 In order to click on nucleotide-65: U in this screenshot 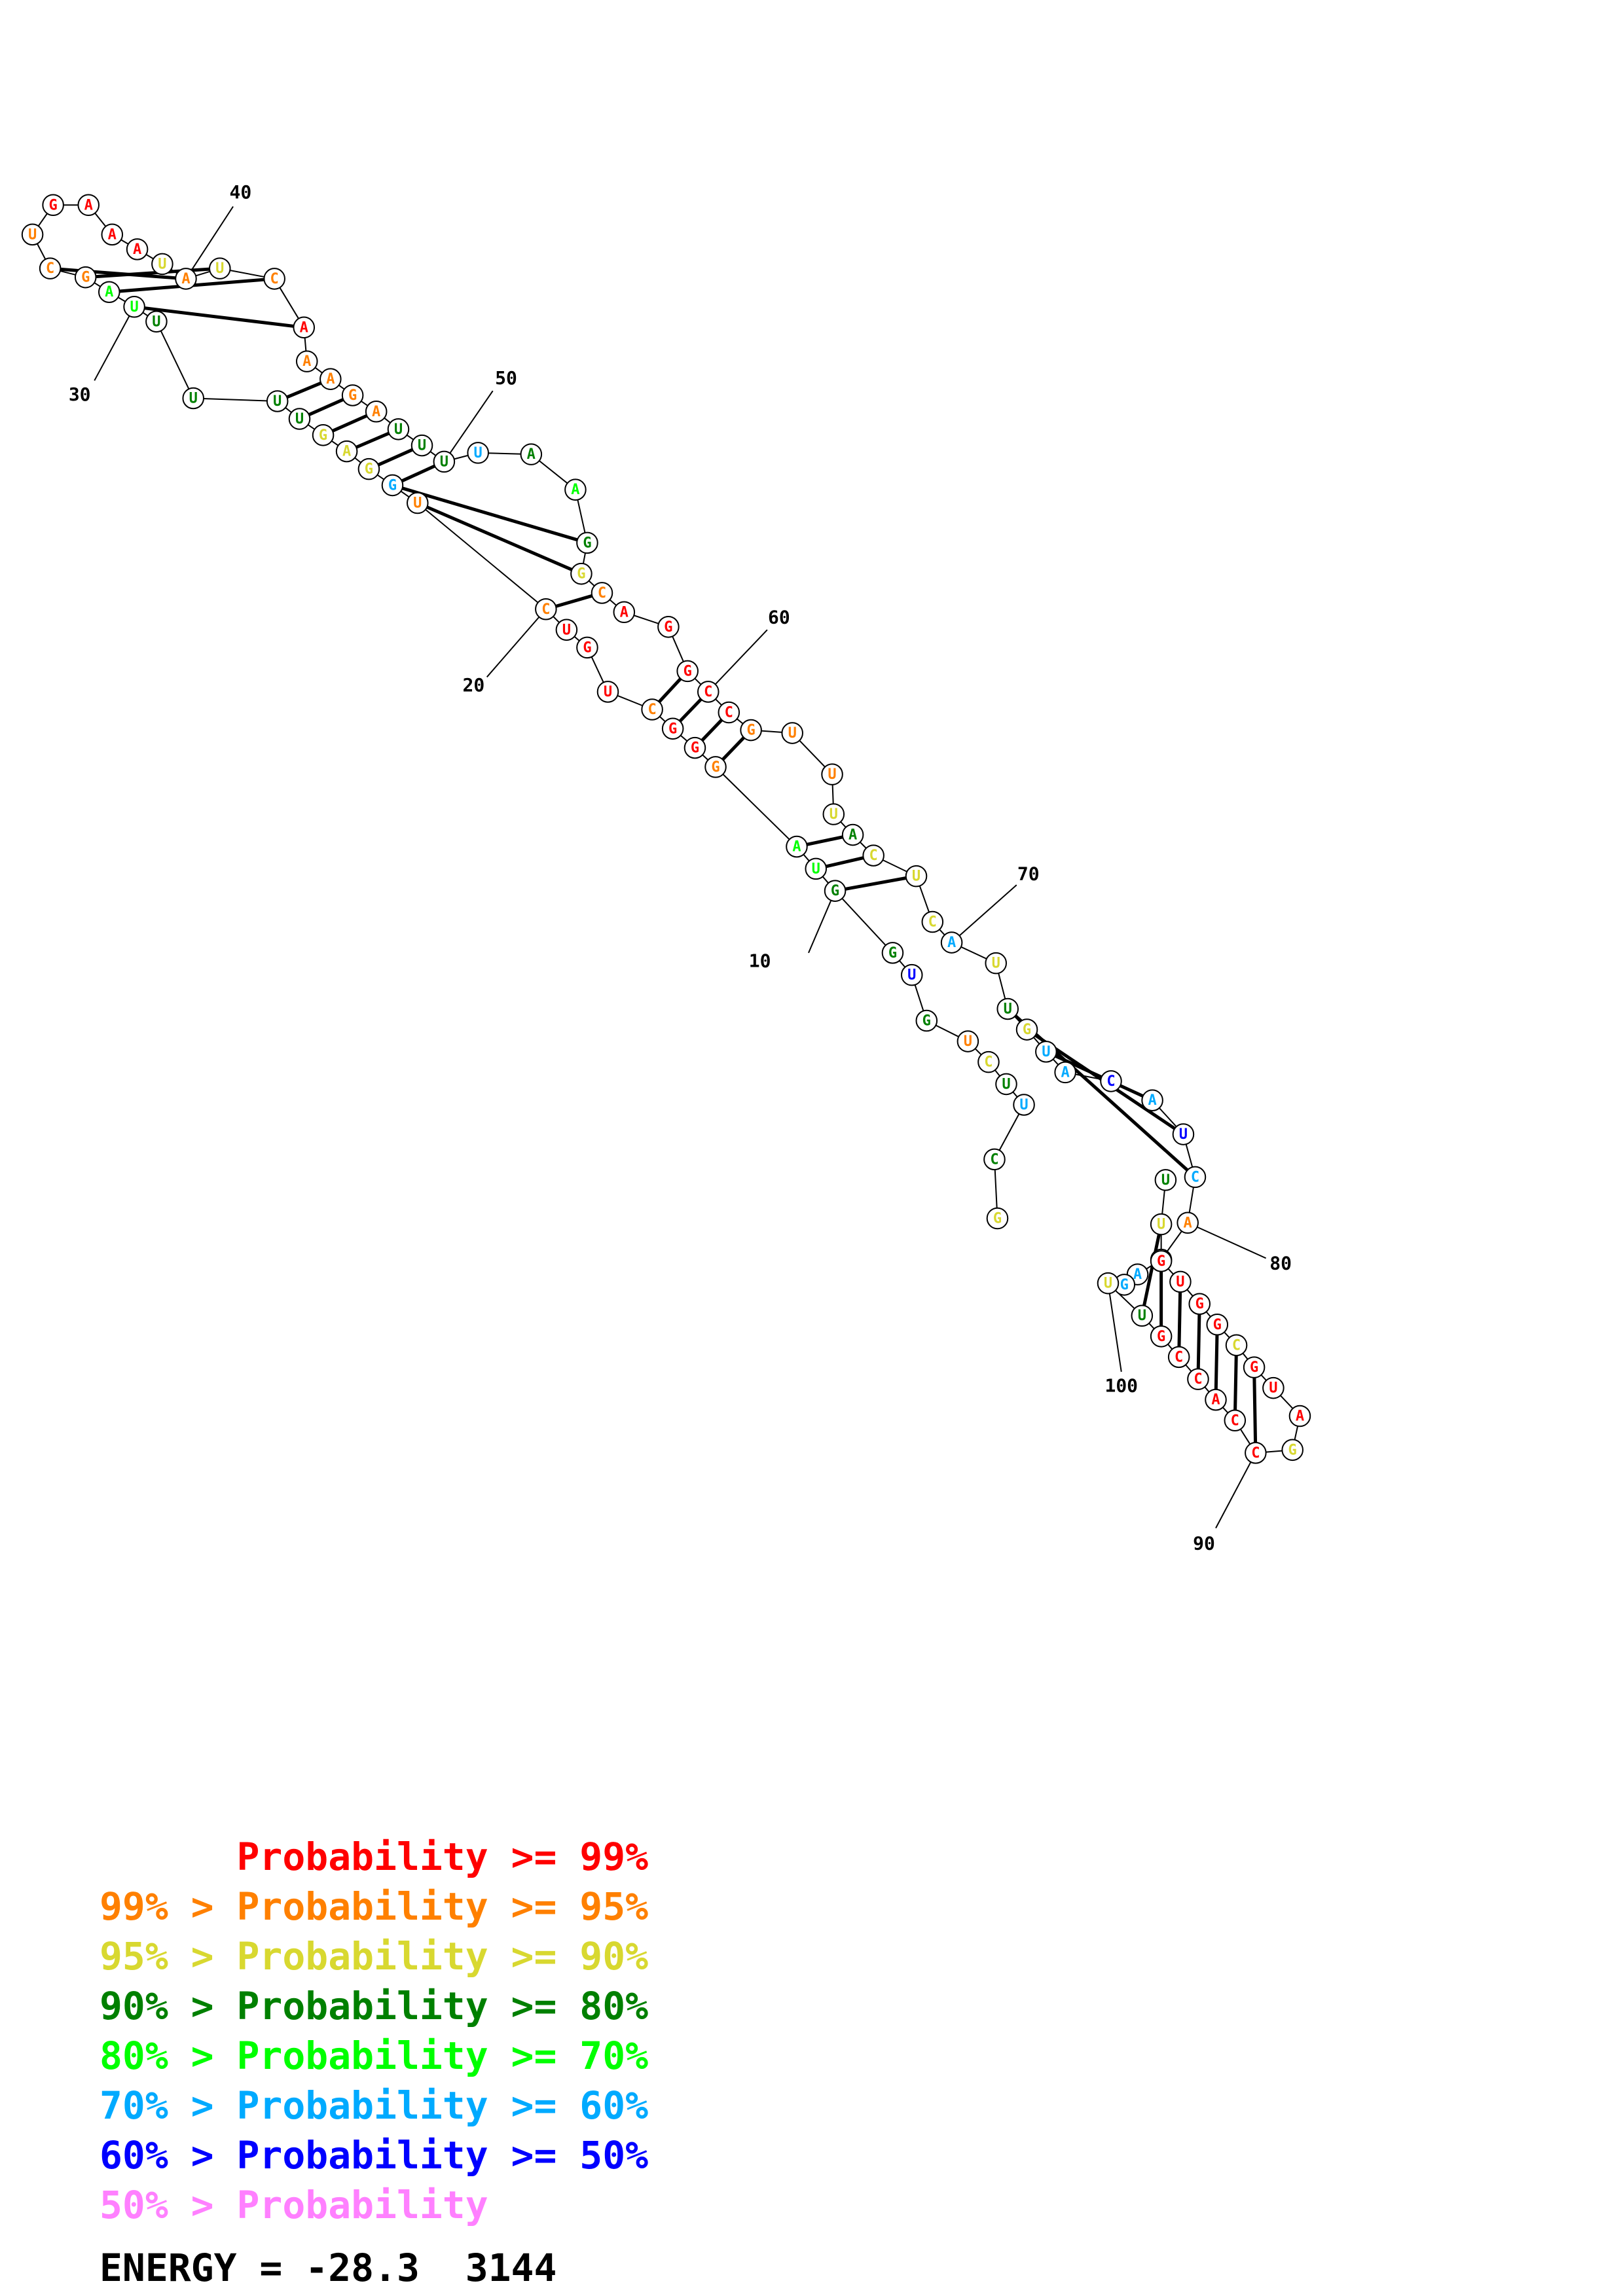, I will do `click(833, 814)`.